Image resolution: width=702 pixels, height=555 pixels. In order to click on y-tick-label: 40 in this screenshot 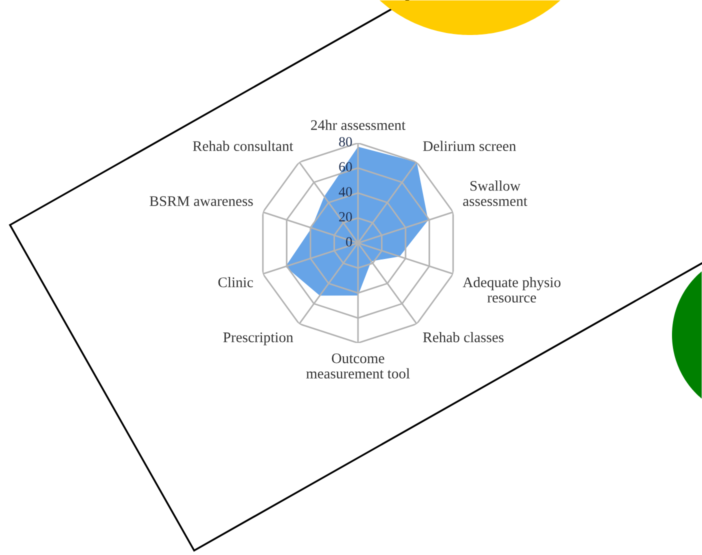, I will do `click(345, 191)`.